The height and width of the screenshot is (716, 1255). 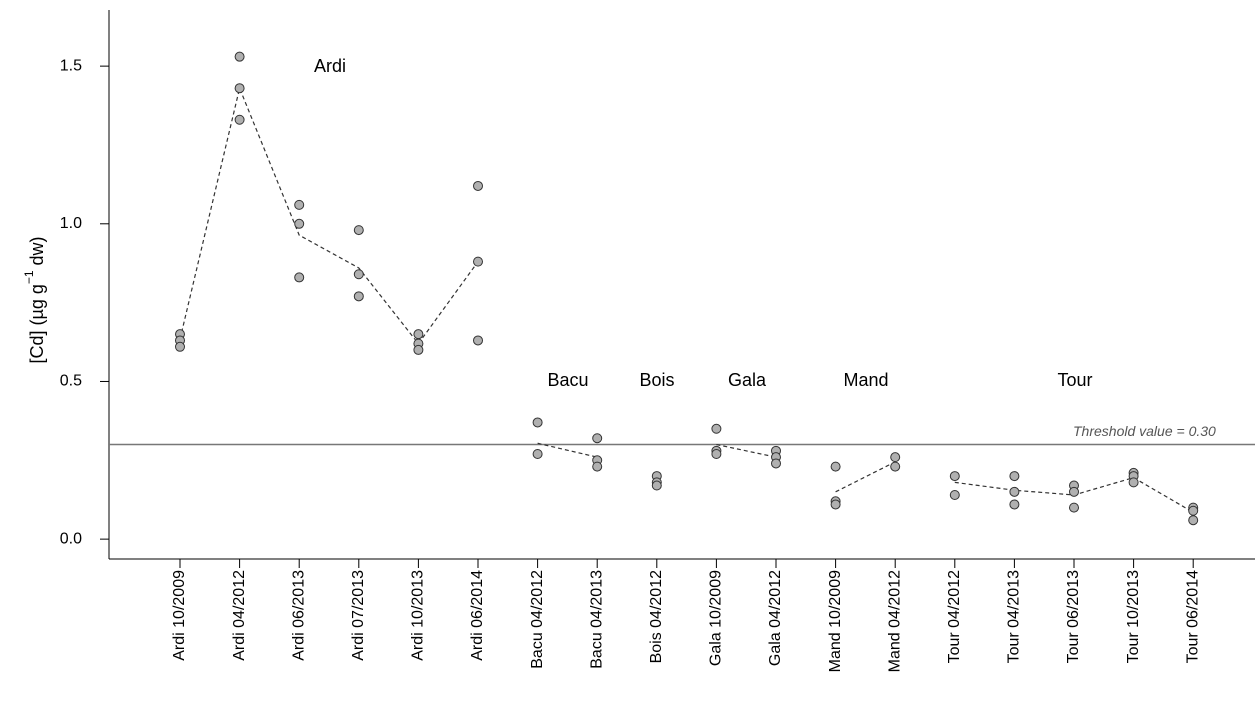 What do you see at coordinates (1144, 431) in the screenshot?
I see `threshold-label: Threshold value = 0.30` at bounding box center [1144, 431].